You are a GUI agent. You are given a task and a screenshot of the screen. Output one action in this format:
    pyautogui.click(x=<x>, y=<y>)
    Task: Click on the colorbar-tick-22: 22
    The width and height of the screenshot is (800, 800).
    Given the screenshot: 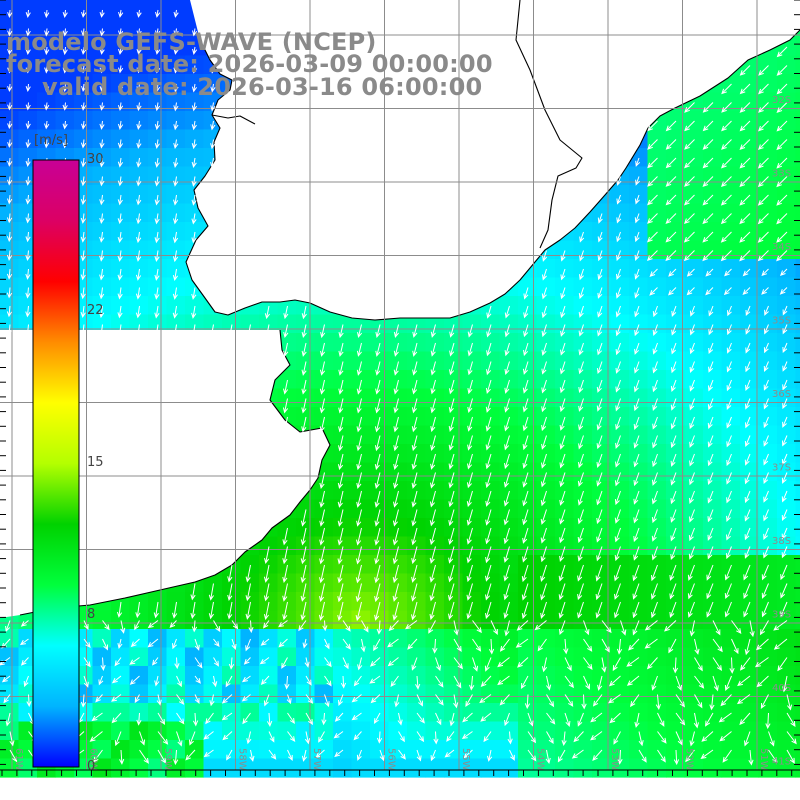 What is the action you would take?
    pyautogui.click(x=95, y=310)
    